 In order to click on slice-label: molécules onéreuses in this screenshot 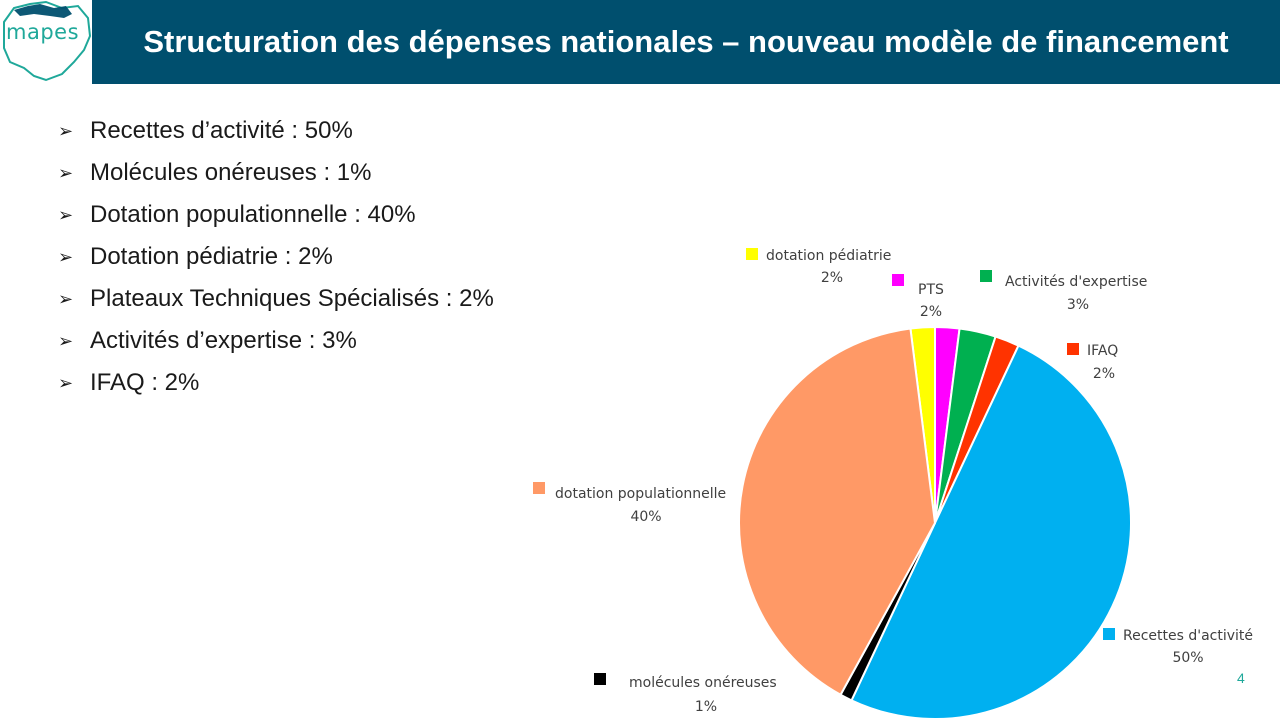, I will do `click(703, 683)`.